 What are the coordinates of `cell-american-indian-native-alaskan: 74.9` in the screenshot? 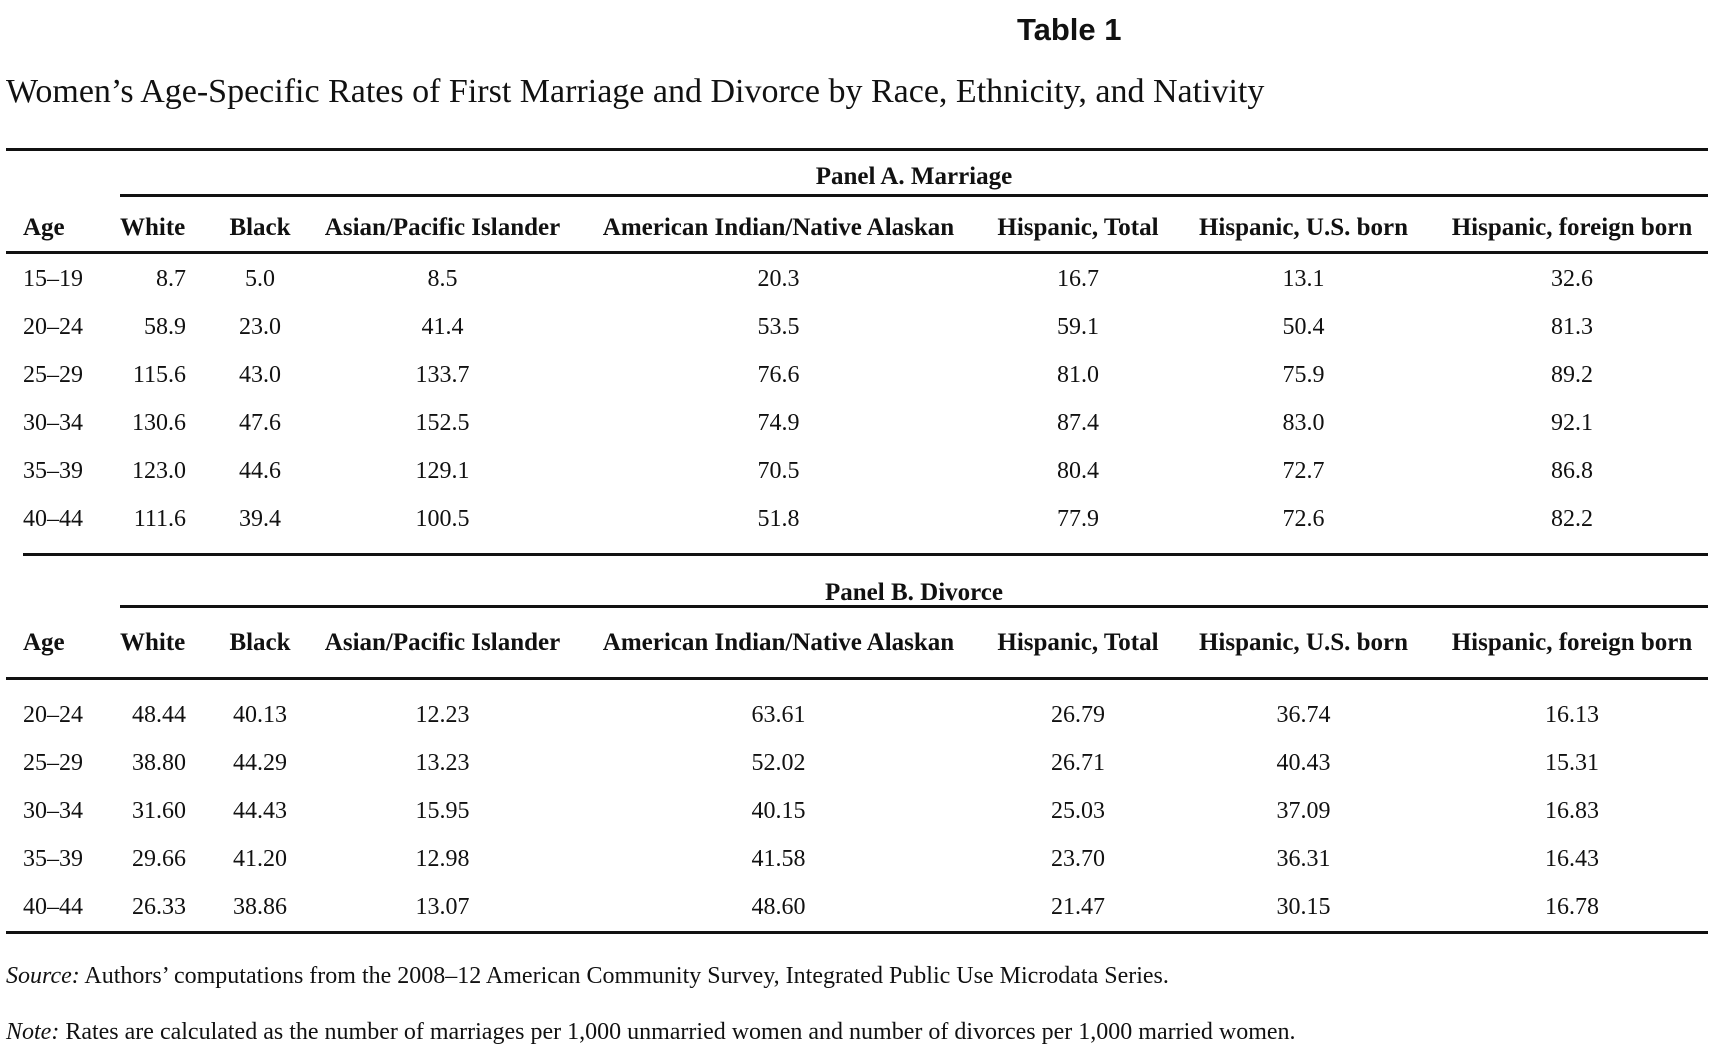 It's located at (778, 423).